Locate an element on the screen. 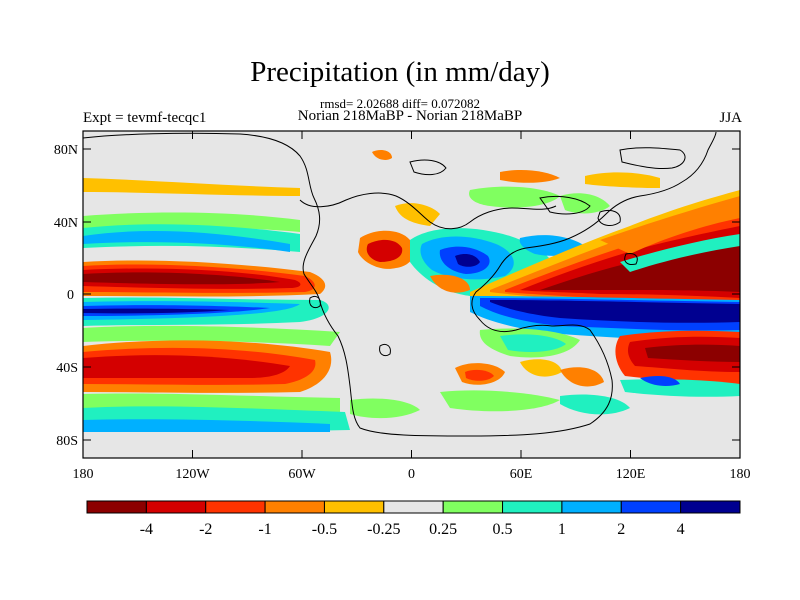 This screenshot has height=600, width=800. colorbar-label: 1 is located at coordinates (562, 529).